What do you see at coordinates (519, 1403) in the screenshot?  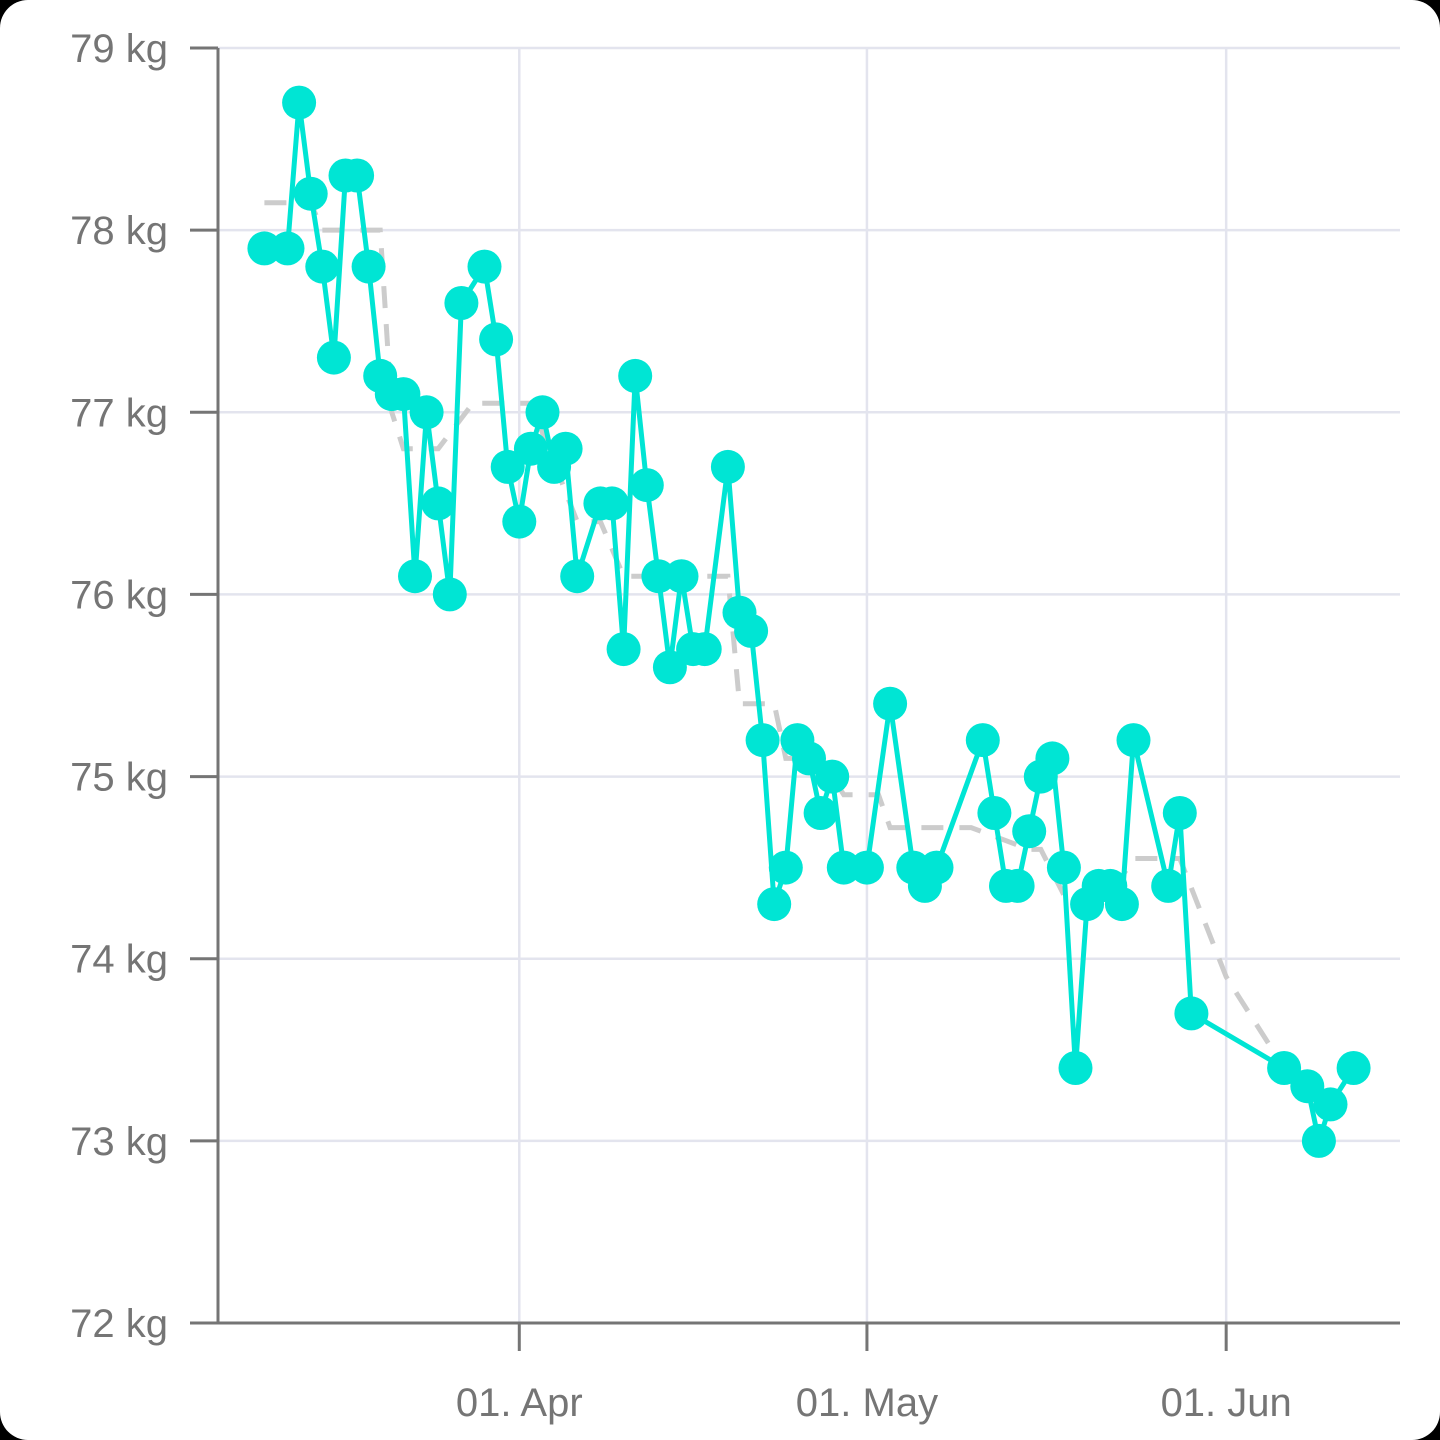 I see `x-tick-label: 01. Apr` at bounding box center [519, 1403].